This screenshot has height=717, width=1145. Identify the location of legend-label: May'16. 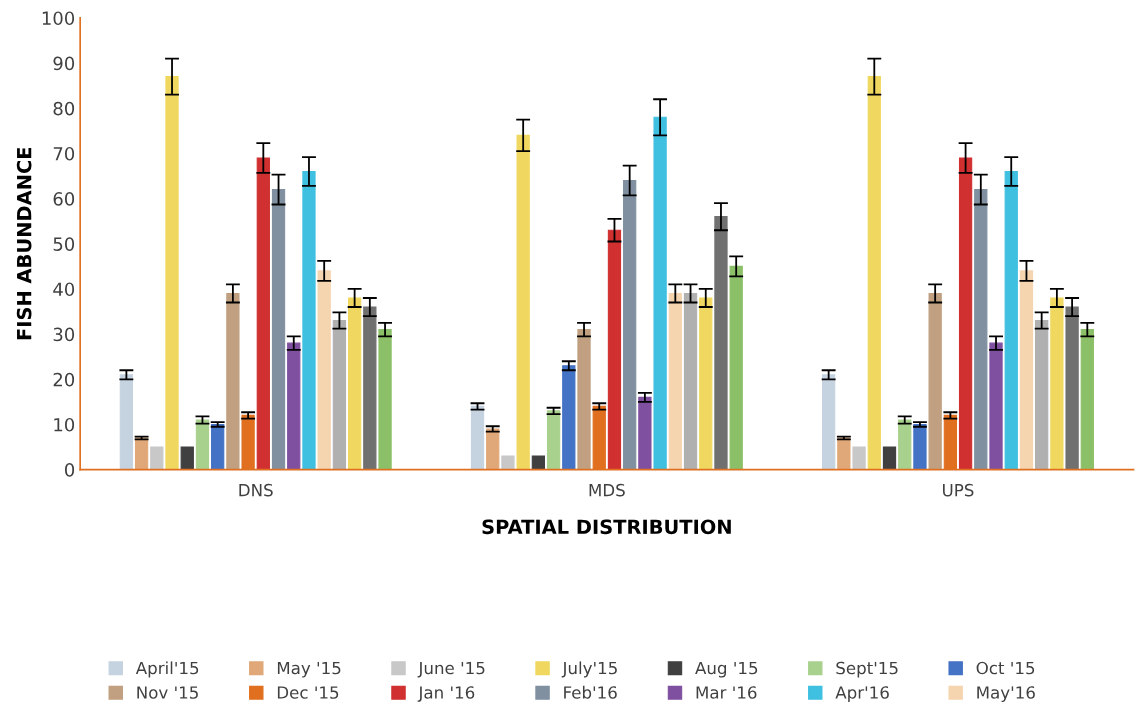
(1006, 694).